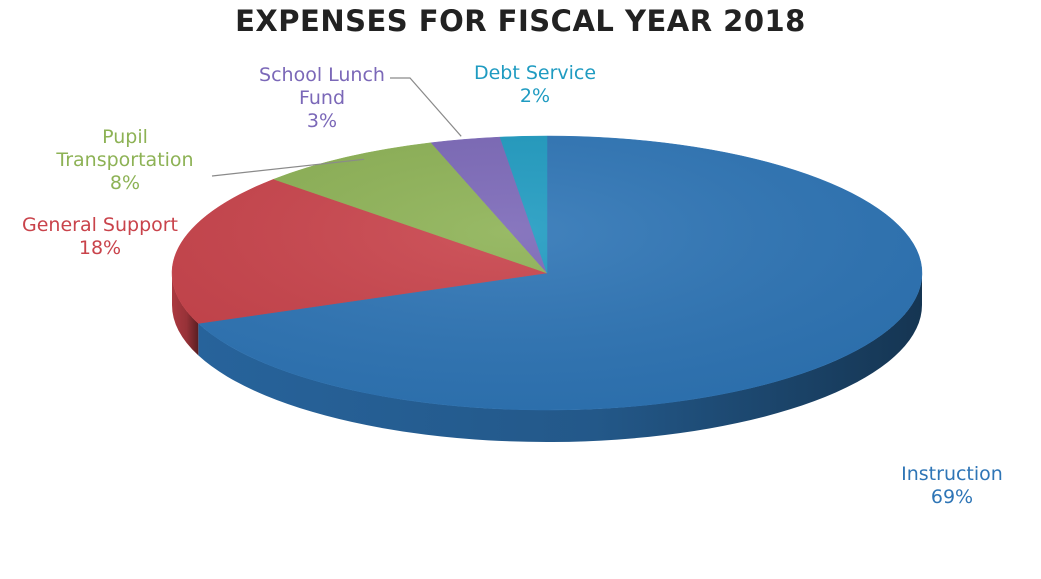 The width and height of the screenshot is (1041, 579). What do you see at coordinates (426, 107) in the screenshot?
I see `leader-line-school-lunch-fund` at bounding box center [426, 107].